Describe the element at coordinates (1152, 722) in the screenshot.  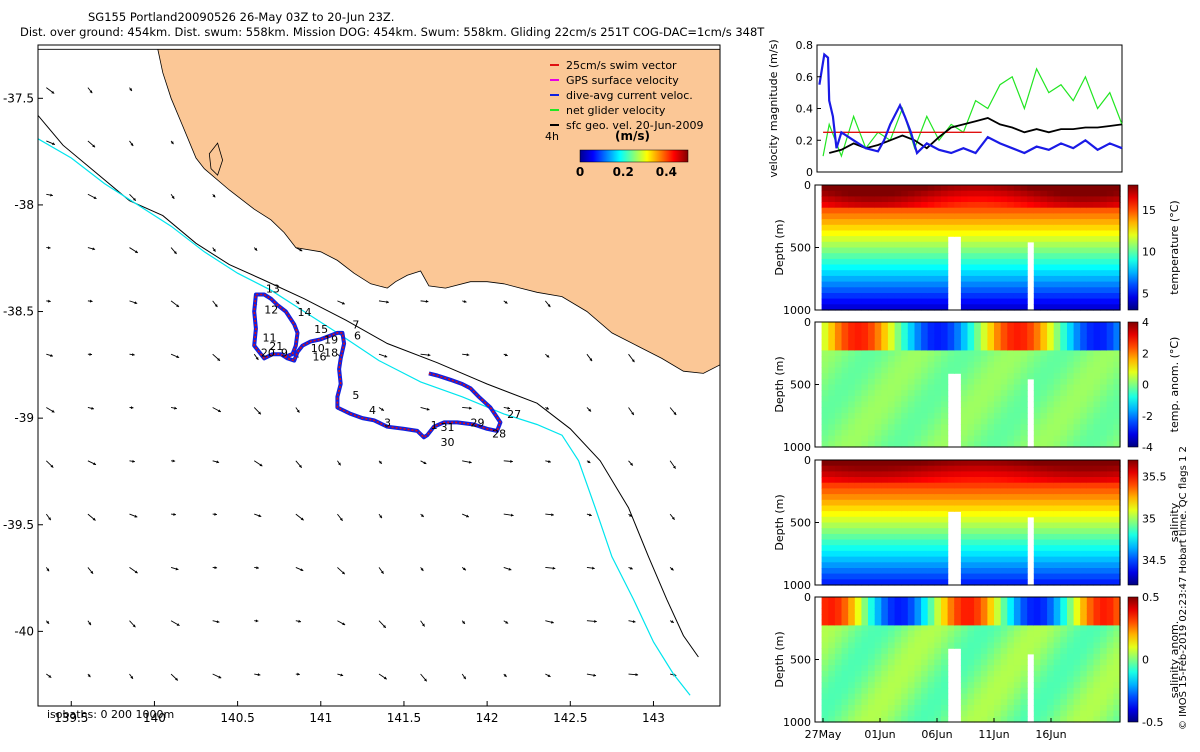
I see `colorbar-tick-label: -0.5` at that location.